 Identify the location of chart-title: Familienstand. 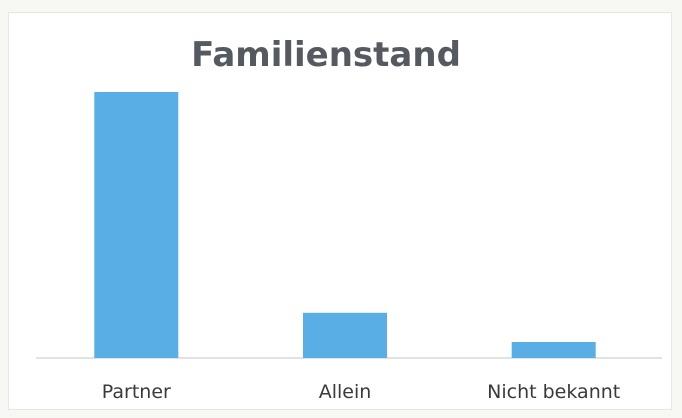
(326, 55).